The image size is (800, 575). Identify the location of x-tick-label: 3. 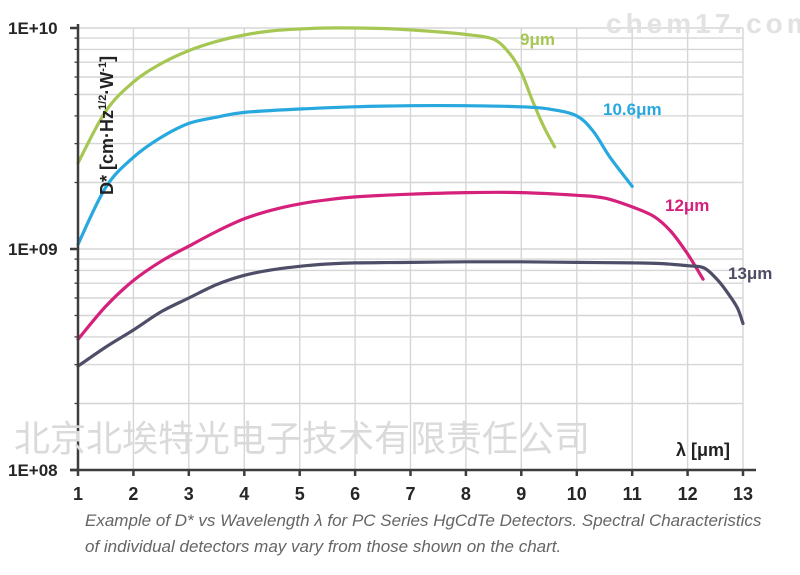
(189, 494).